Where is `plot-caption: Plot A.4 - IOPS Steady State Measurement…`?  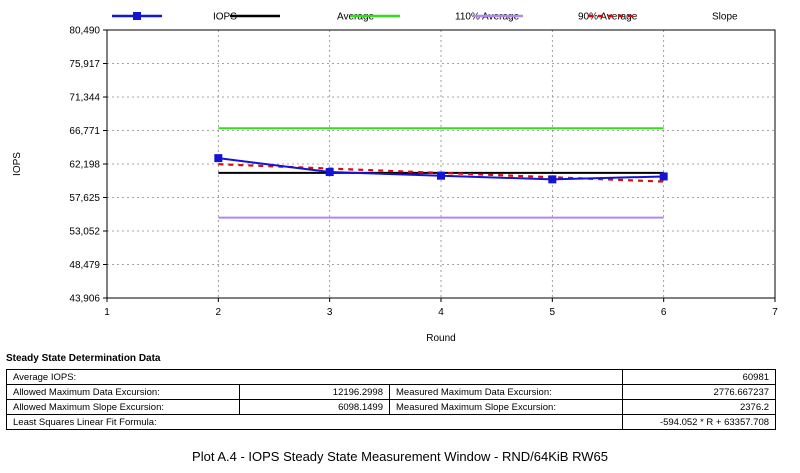 plot-caption: Plot A.4 - IOPS Steady State Measurement… is located at coordinates (400, 456).